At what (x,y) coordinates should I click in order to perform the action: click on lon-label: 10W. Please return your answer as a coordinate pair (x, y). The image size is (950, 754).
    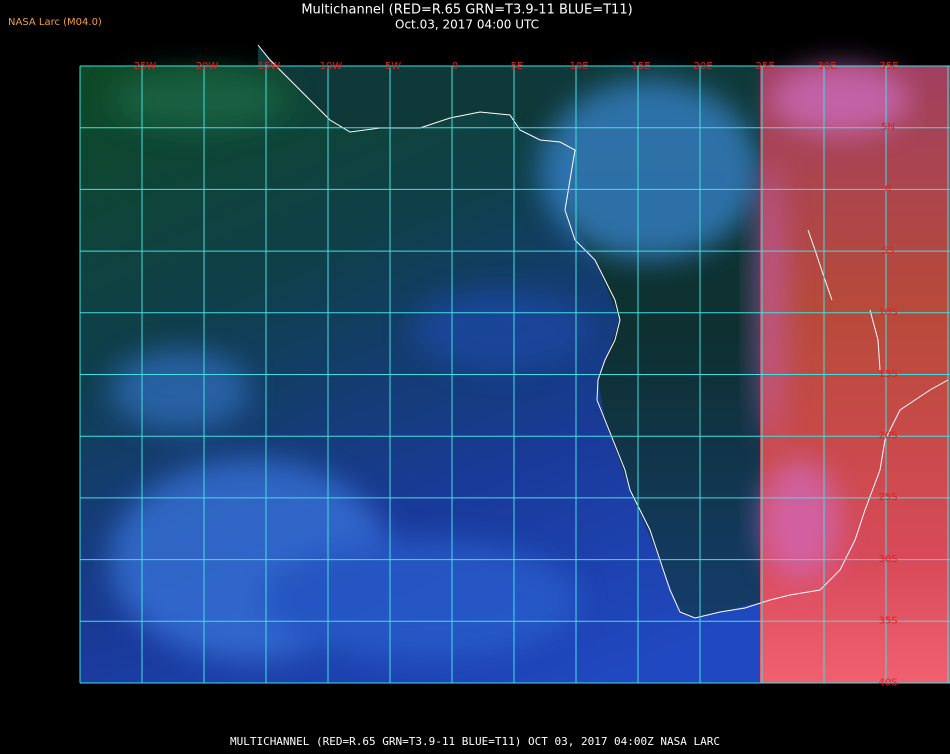
    Looking at the image, I should click on (331, 66).